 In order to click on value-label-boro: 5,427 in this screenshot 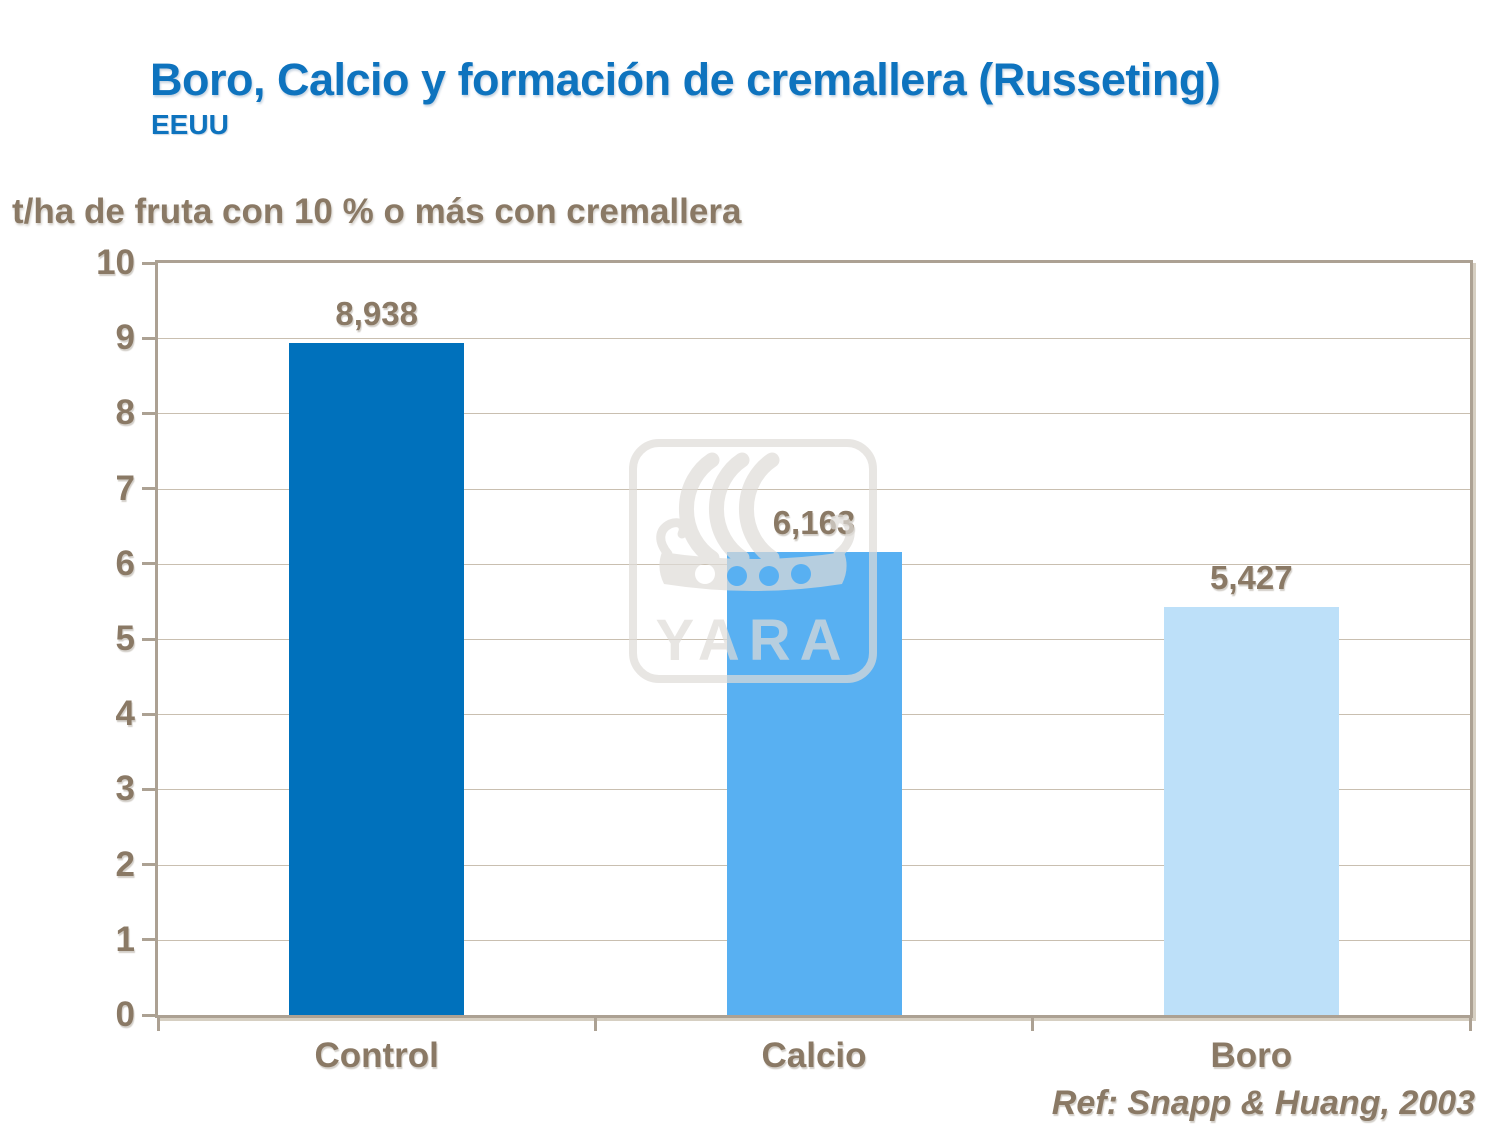, I will do `click(1251, 577)`.